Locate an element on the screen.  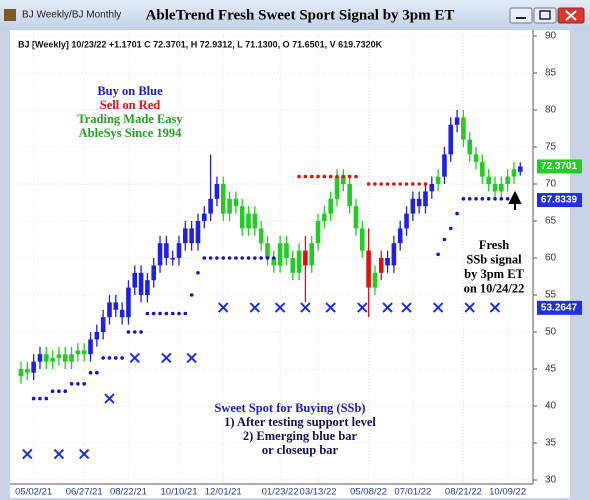
minimize-button is located at coordinates (521, 15).